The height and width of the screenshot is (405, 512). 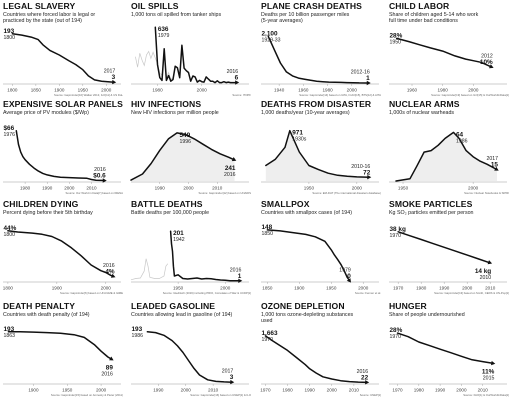 What do you see at coordinates (424, 104) in the screenshot?
I see `chart-title: NUCLEAR ARMS` at bounding box center [424, 104].